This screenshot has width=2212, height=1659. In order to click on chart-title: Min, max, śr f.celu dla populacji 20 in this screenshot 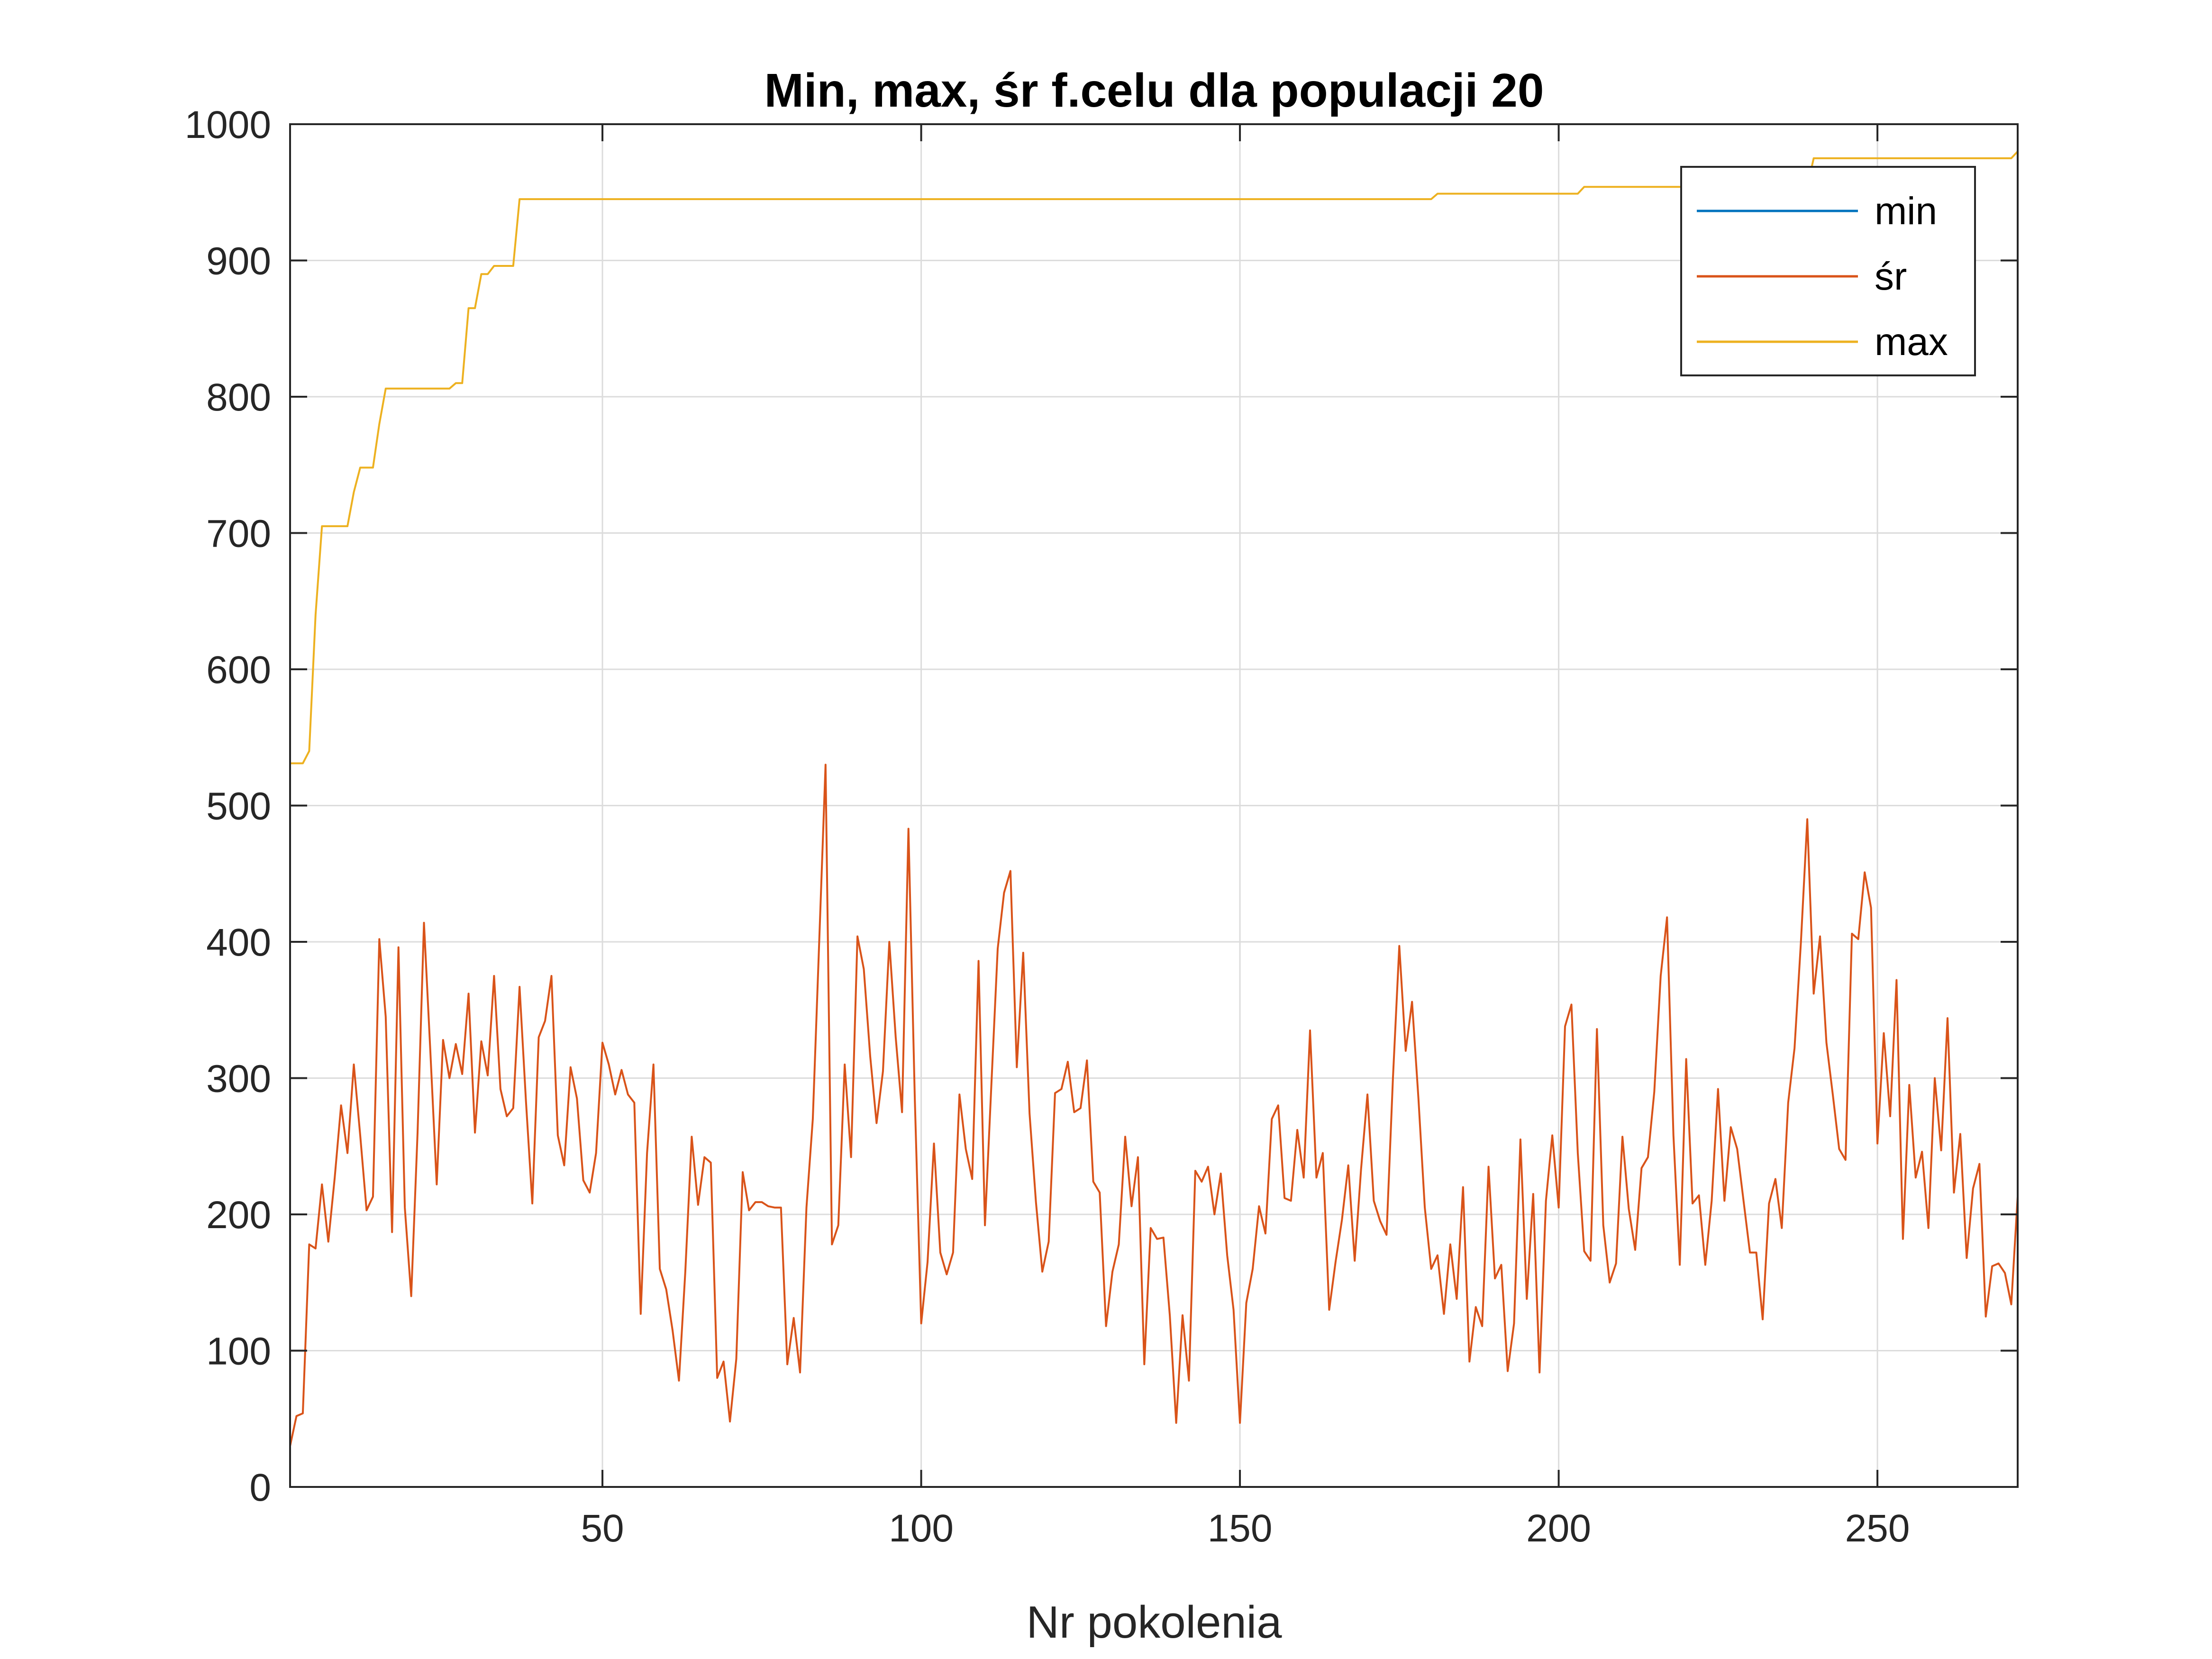, I will do `click(1154, 90)`.